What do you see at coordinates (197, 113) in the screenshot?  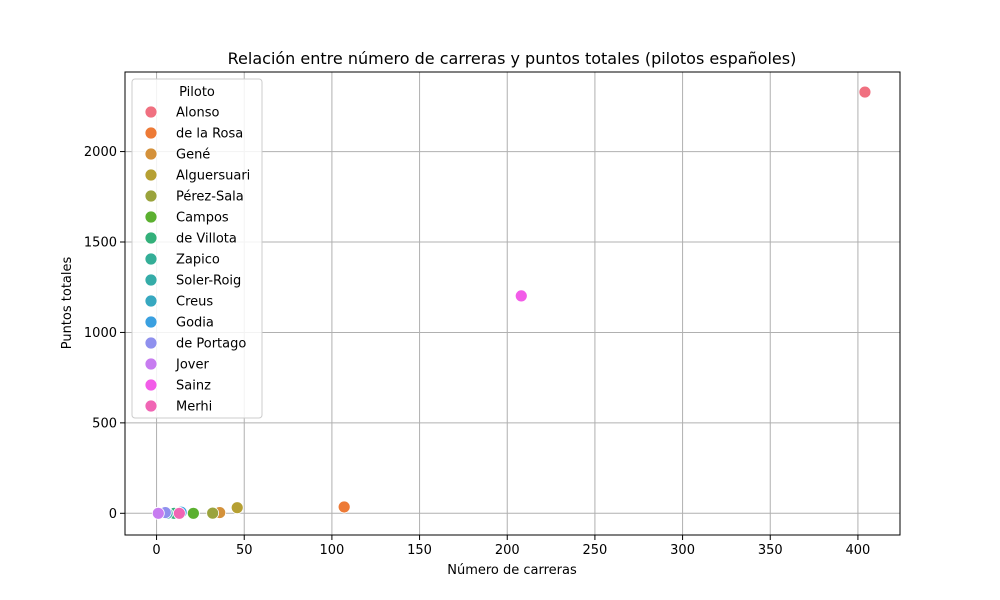 I see `legend-label: Alonso` at bounding box center [197, 113].